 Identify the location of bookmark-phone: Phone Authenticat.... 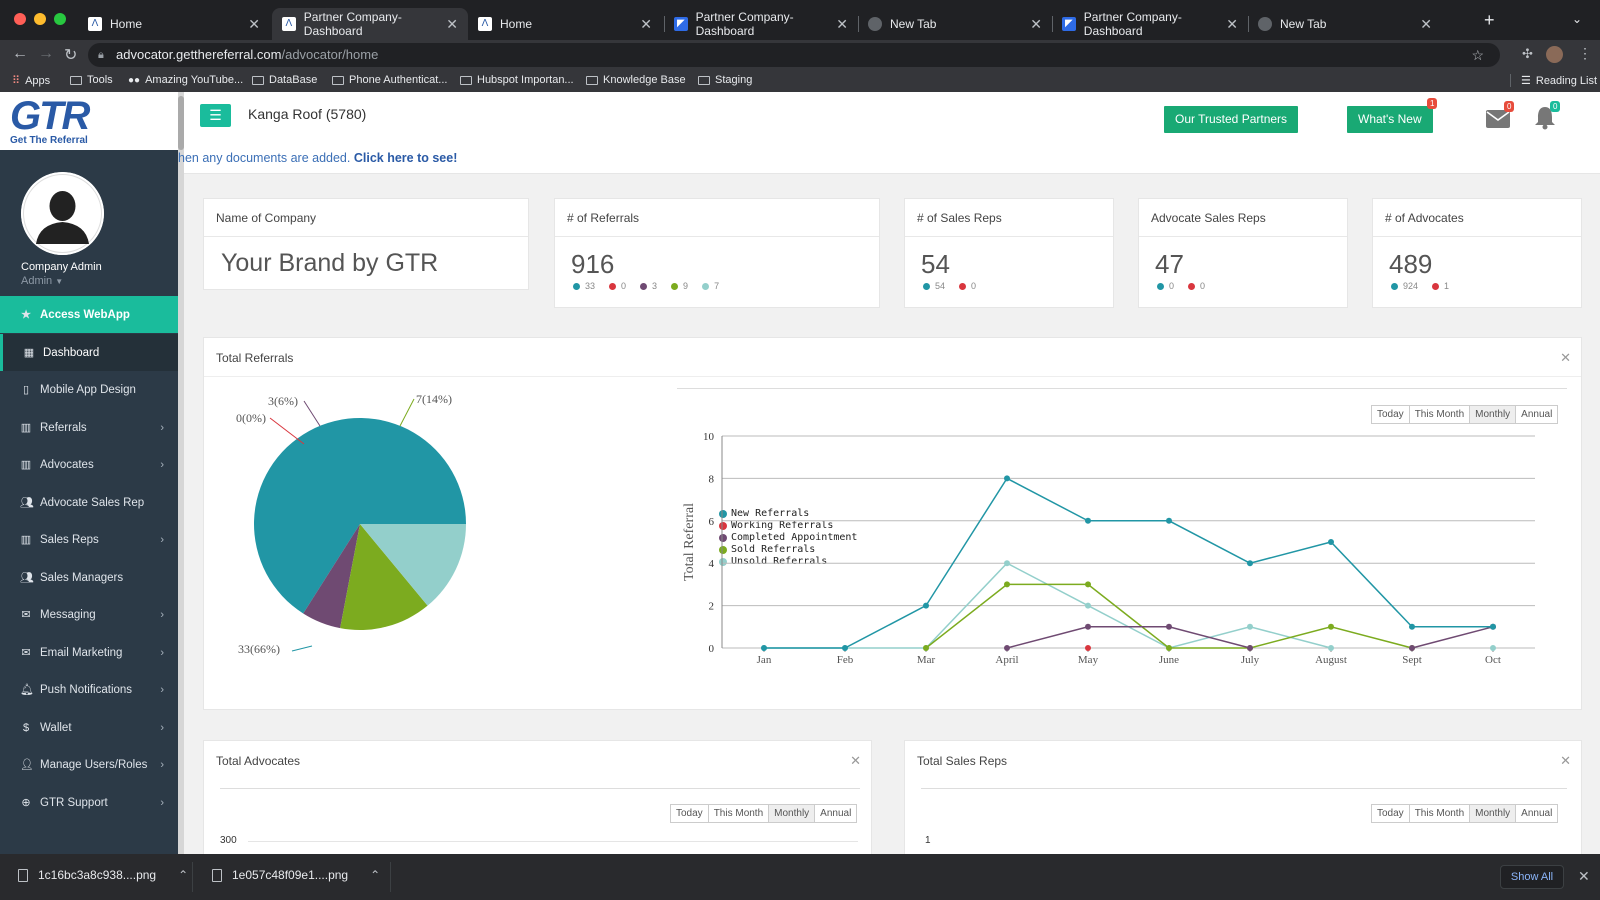
(389, 80).